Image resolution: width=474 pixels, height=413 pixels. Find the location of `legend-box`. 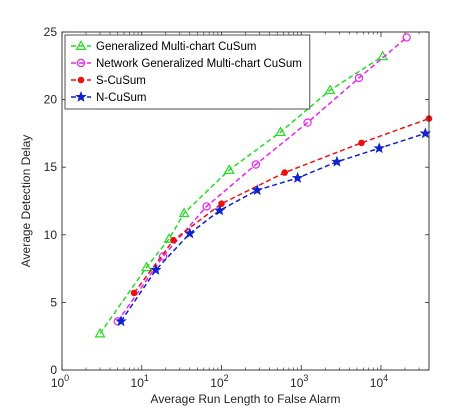

legend-box is located at coordinates (187, 72).